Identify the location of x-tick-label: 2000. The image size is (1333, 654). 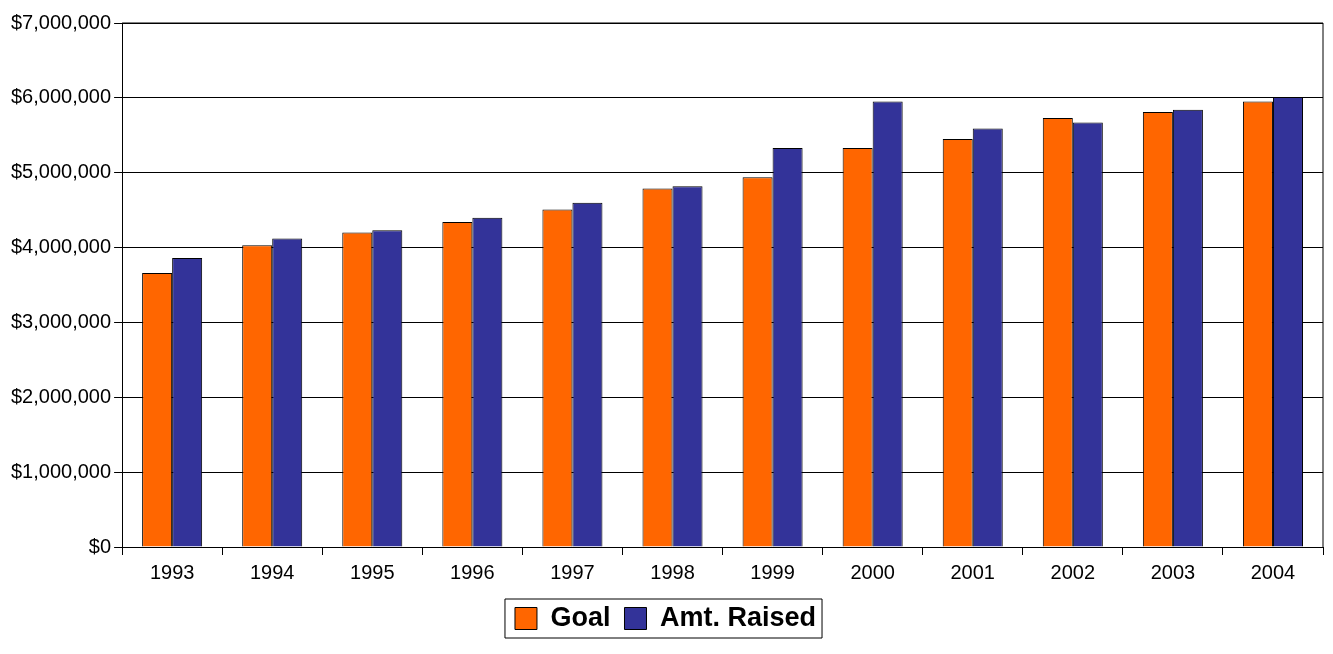
(872, 571).